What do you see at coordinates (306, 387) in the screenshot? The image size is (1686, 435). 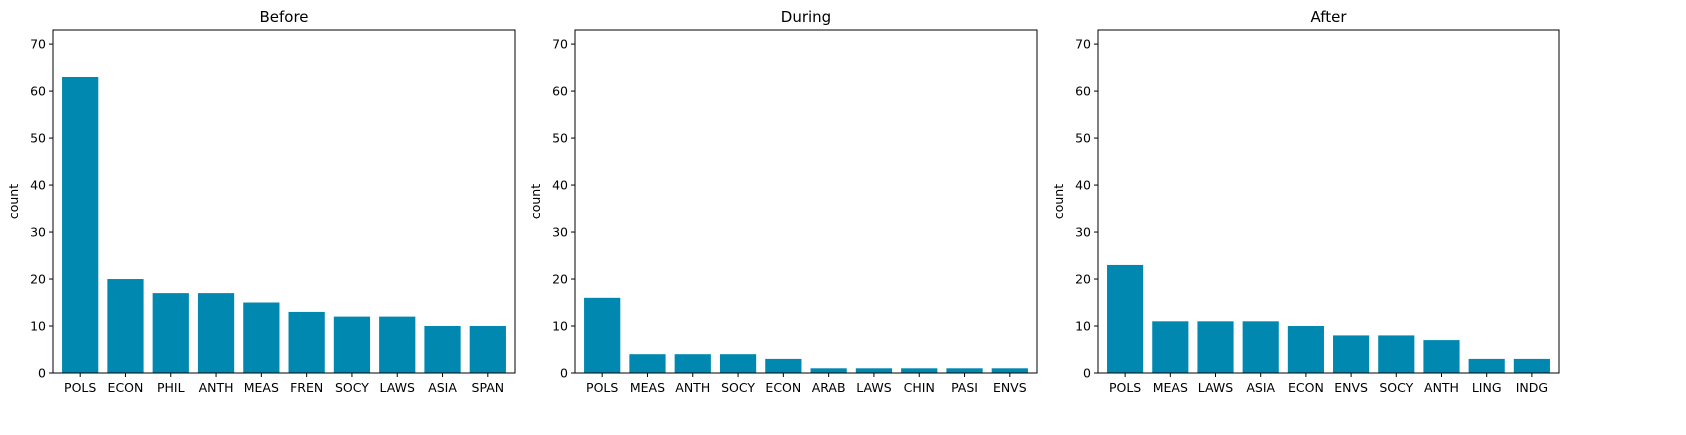 I see `x-tick-label: FREN` at bounding box center [306, 387].